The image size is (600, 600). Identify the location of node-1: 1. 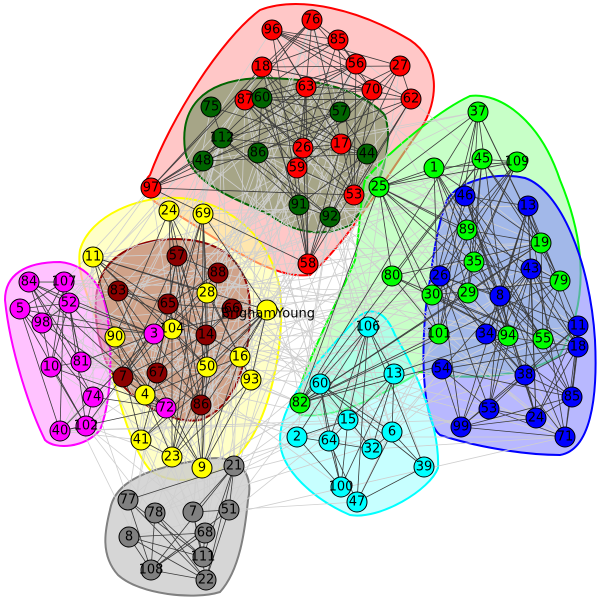
(434, 168).